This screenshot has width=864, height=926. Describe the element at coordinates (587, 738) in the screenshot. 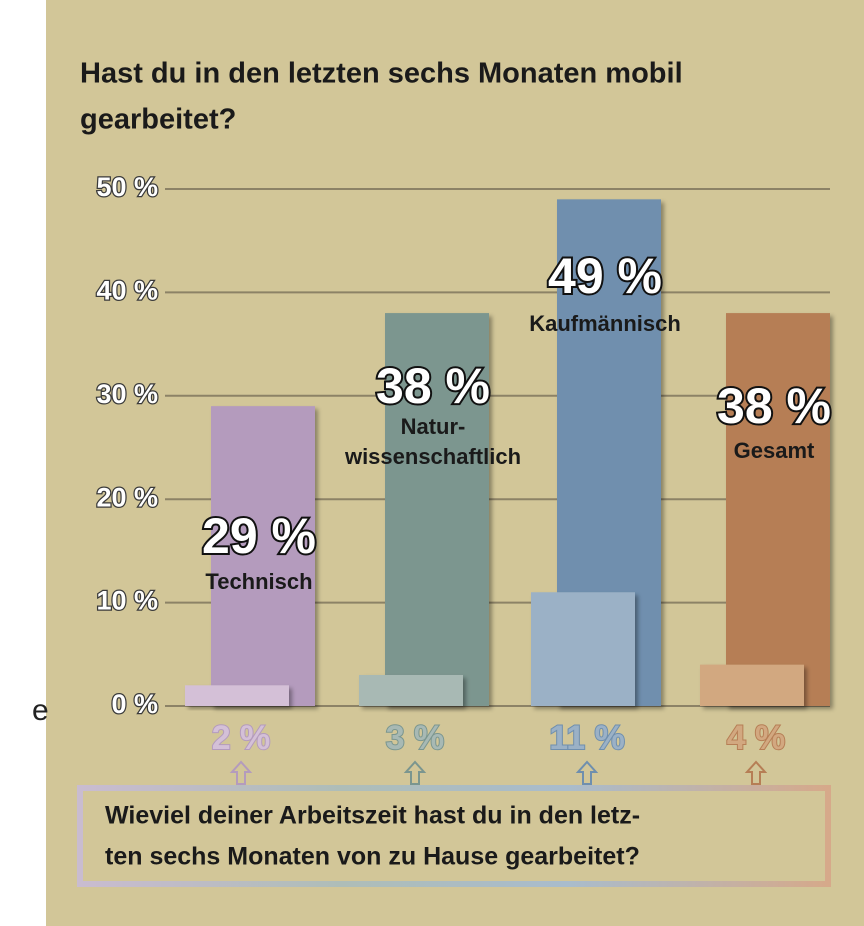

I see `value-label: 11 %` at that location.